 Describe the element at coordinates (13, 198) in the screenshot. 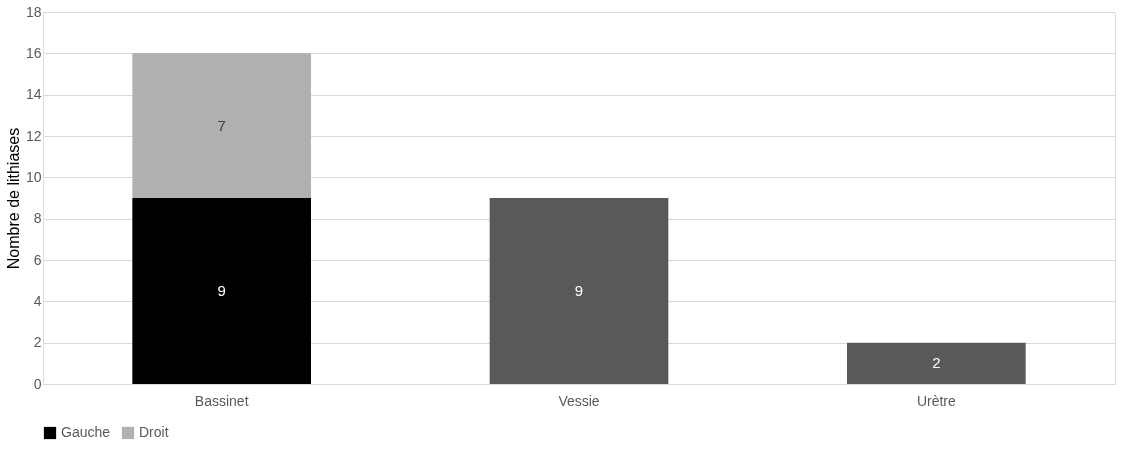

I see `y-axis-title: Nombre de lithiases` at that location.